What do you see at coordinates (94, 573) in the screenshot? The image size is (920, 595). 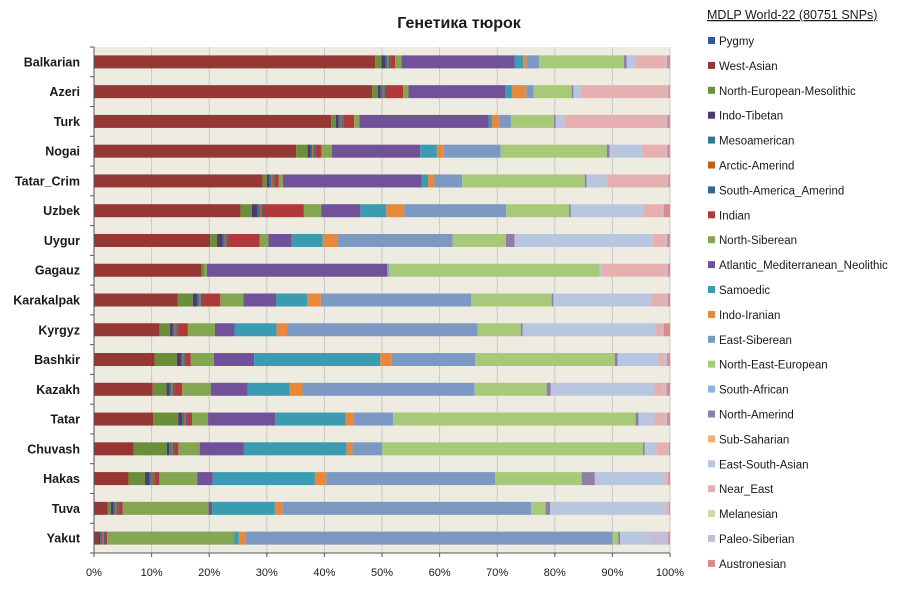 I see `x-tick-label: 0%` at bounding box center [94, 573].